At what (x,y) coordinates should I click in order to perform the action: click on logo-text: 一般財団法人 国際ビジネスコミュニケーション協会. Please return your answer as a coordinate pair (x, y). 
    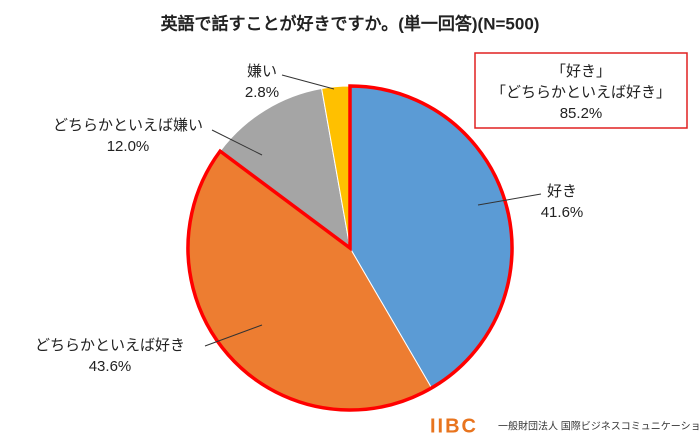
    Looking at the image, I should click on (599, 426).